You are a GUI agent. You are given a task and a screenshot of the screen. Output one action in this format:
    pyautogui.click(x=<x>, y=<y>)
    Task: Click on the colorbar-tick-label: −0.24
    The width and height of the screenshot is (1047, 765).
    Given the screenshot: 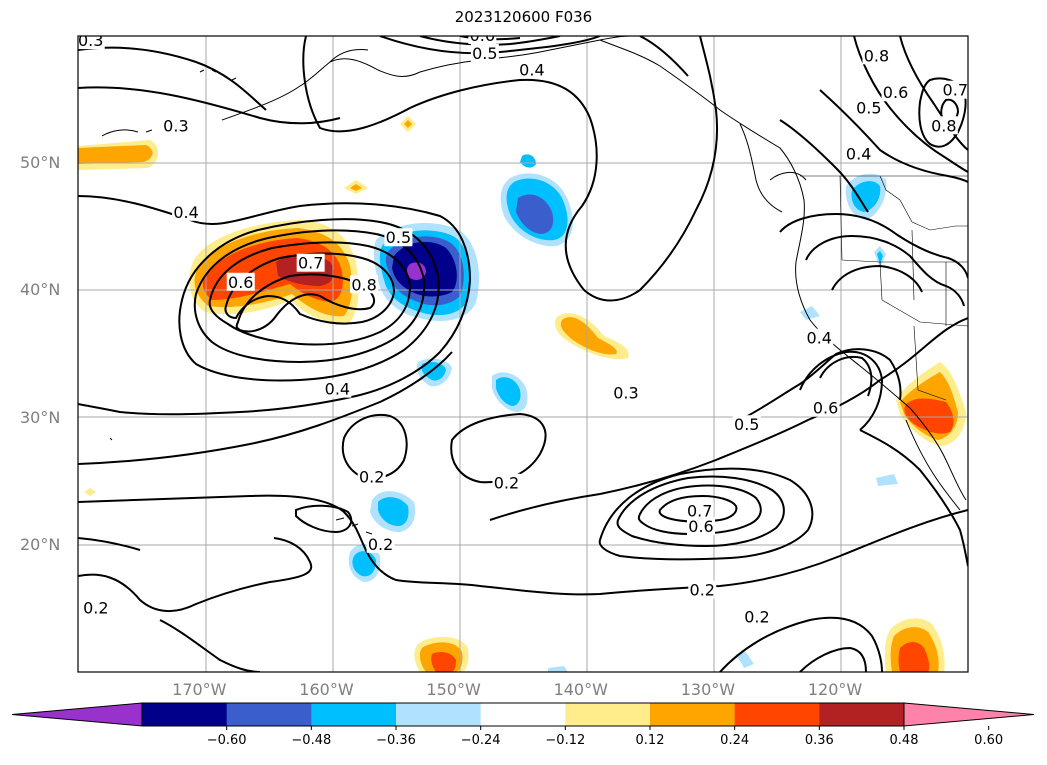 What is the action you would take?
    pyautogui.click(x=480, y=740)
    